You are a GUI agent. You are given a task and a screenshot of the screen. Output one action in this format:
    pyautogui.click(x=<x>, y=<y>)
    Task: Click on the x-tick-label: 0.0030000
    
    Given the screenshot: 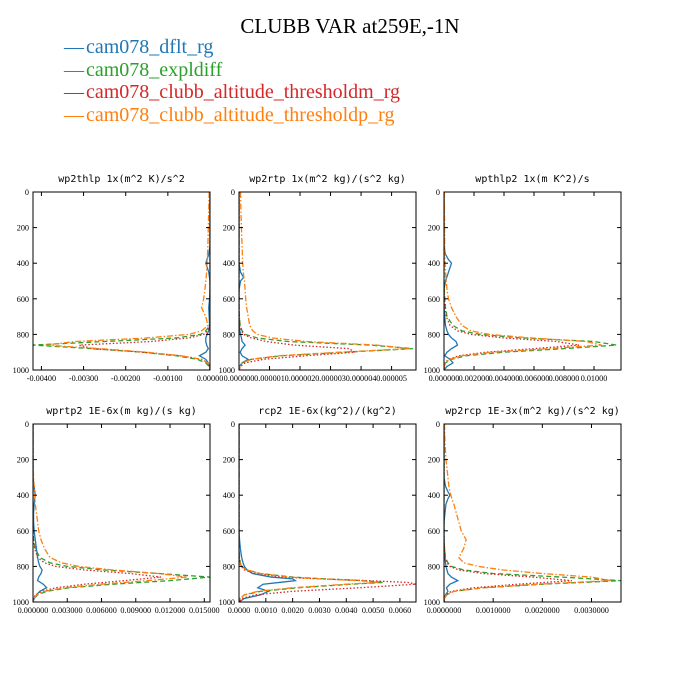 What is the action you would take?
    pyautogui.click(x=591, y=610)
    